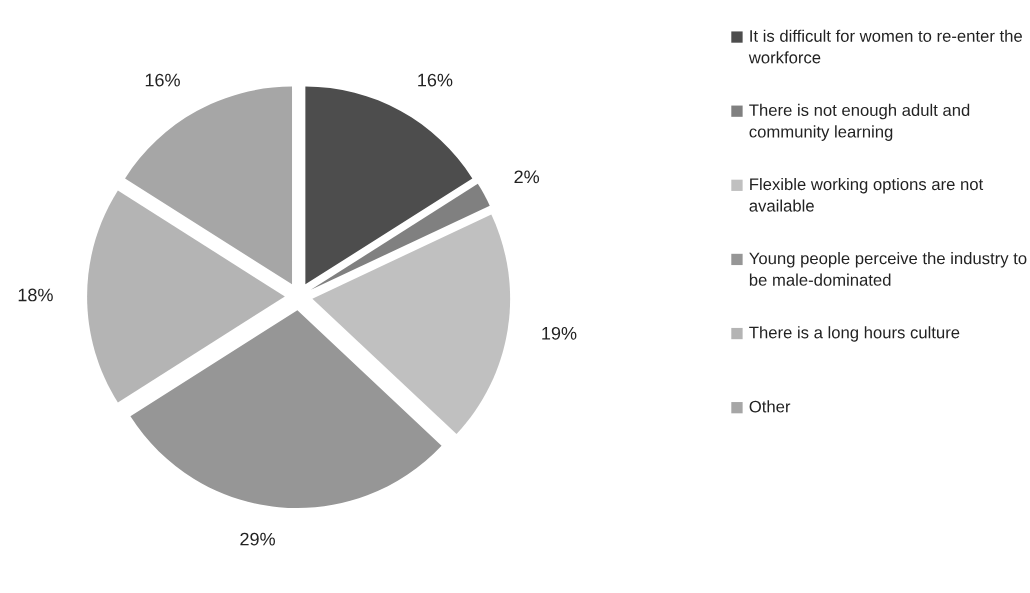 Image resolution: width=1030 pixels, height=593 pixels. What do you see at coordinates (257, 539) in the screenshot?
I see `data-label: 29%` at bounding box center [257, 539].